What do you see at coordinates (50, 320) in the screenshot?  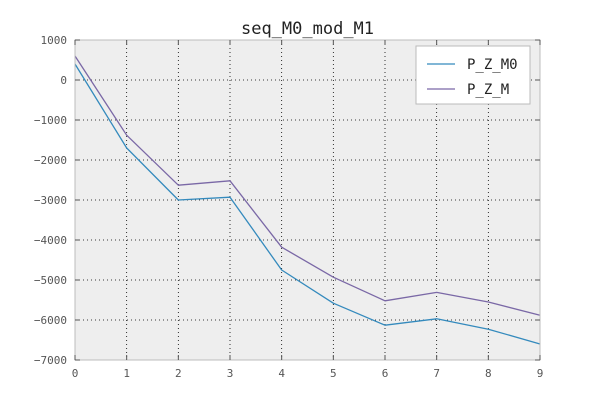 I see `y-tick-label: −6000` at bounding box center [50, 320].